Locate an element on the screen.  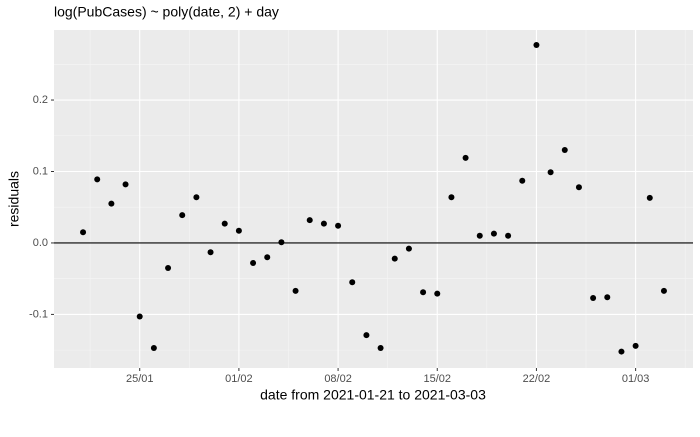
y-axis-label: residuals is located at coordinates (14, 199).